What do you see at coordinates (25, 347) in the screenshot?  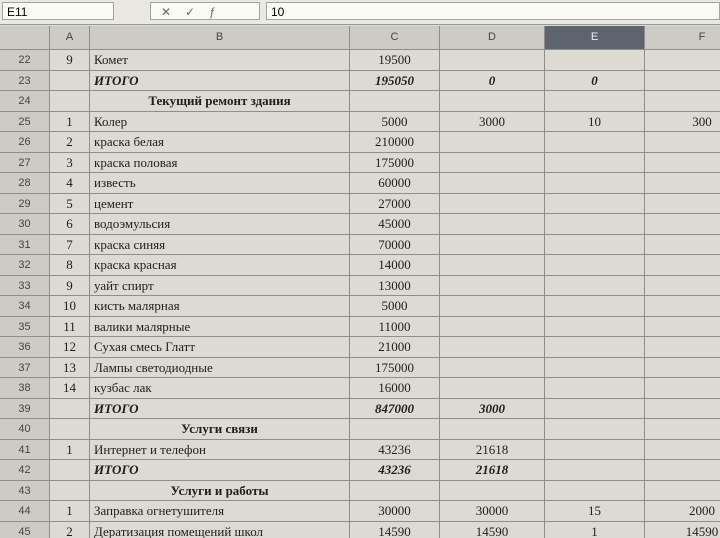 I see `row-header: 36` at bounding box center [25, 347].